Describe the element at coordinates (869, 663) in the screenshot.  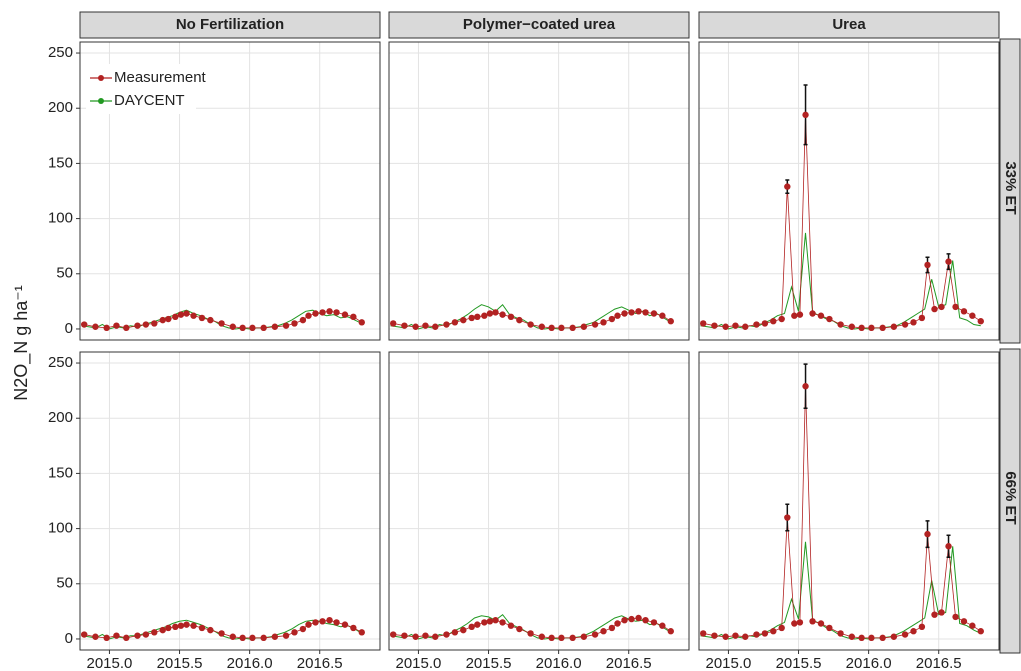
I see `x-tick-label: 2016.0` at that location.